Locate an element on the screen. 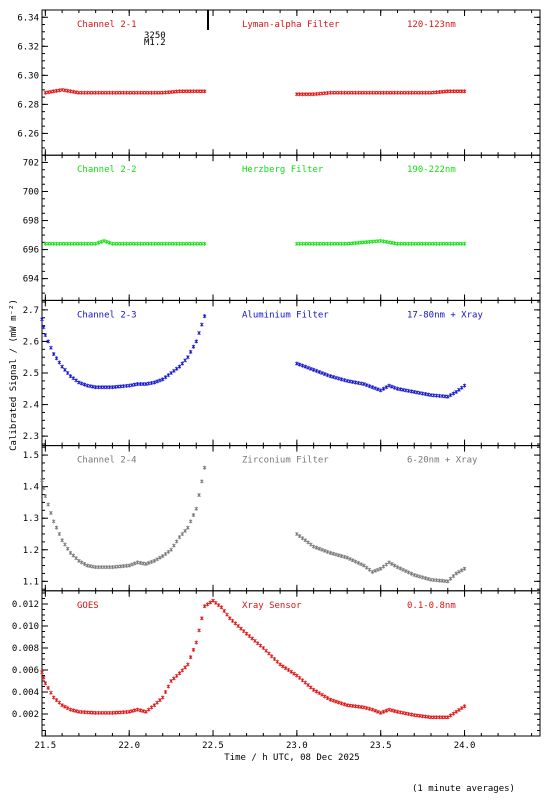 The width and height of the screenshot is (550, 804). panel-channel-label: Channel 2-3 is located at coordinates (107, 315).